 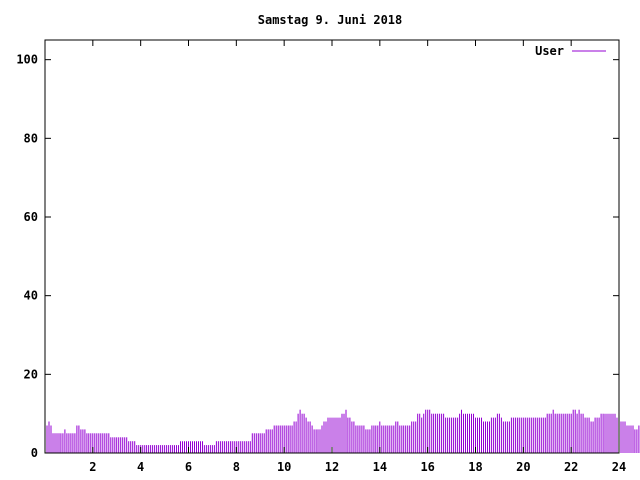 What do you see at coordinates (330, 20) in the screenshot?
I see `chart-title: Samstag 9. Juni 2018` at bounding box center [330, 20].